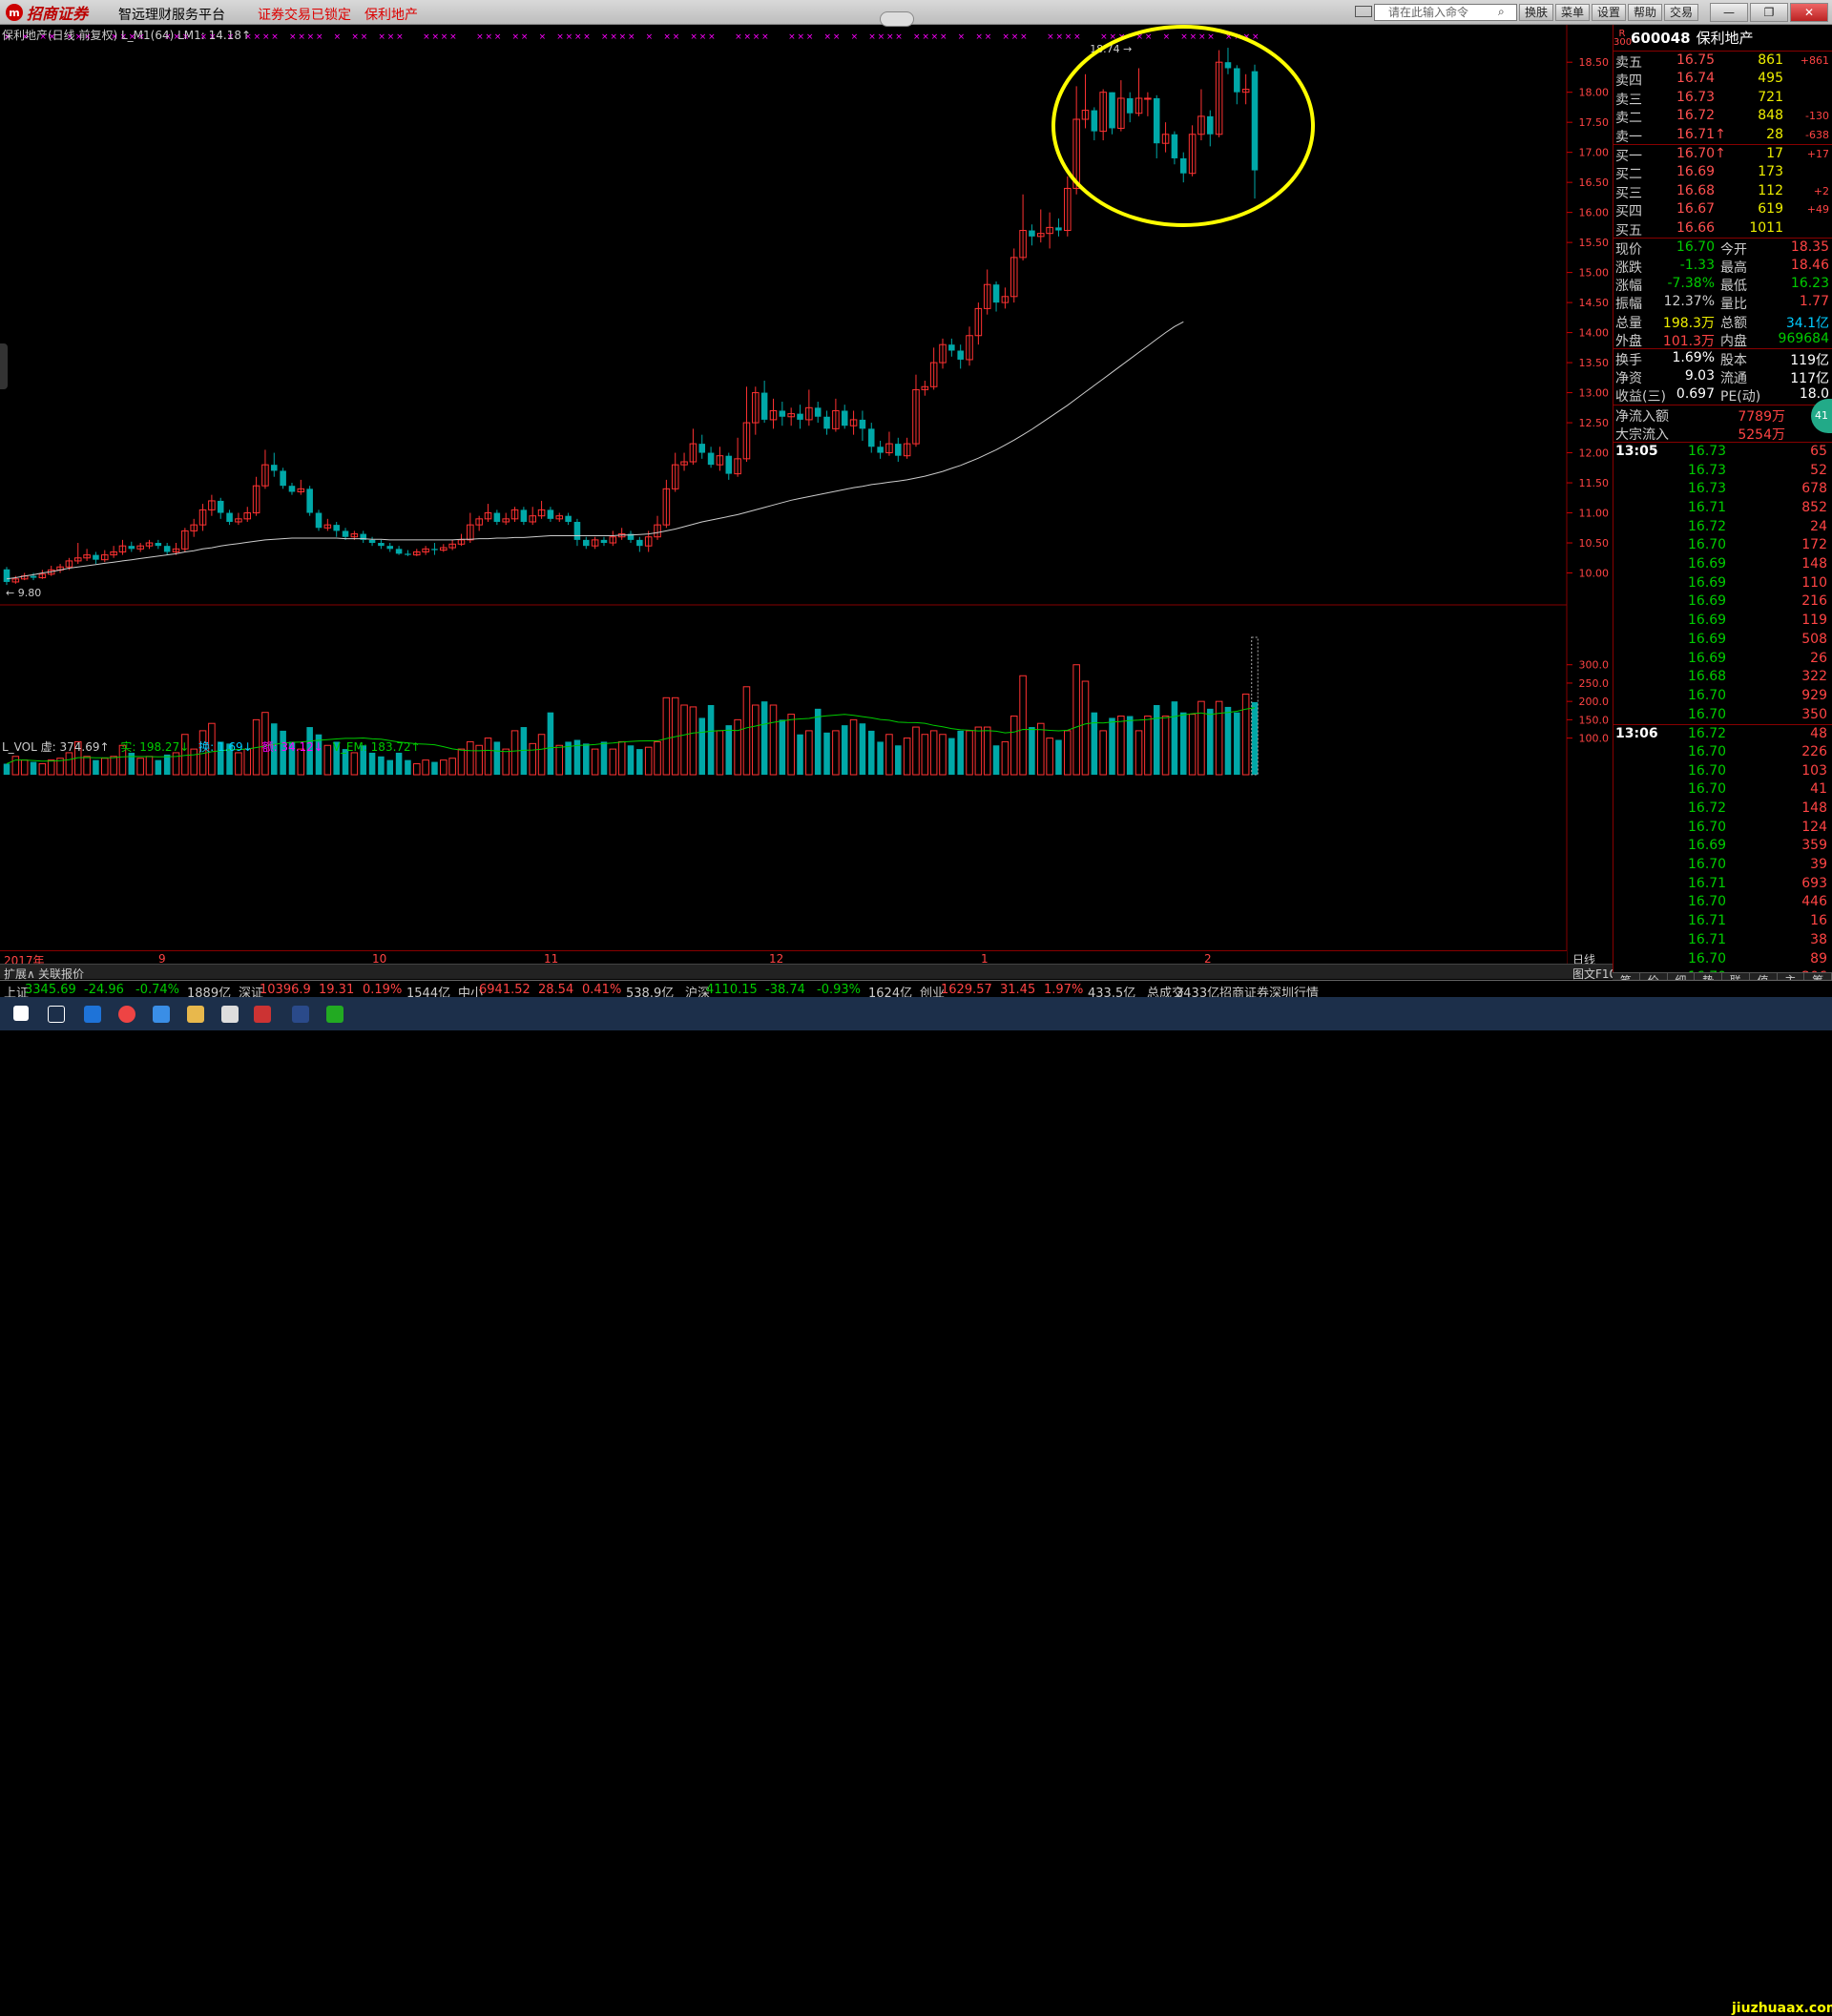 The width and height of the screenshot is (1832, 2016). I want to click on index-item: 3345.69, so click(50, 990).